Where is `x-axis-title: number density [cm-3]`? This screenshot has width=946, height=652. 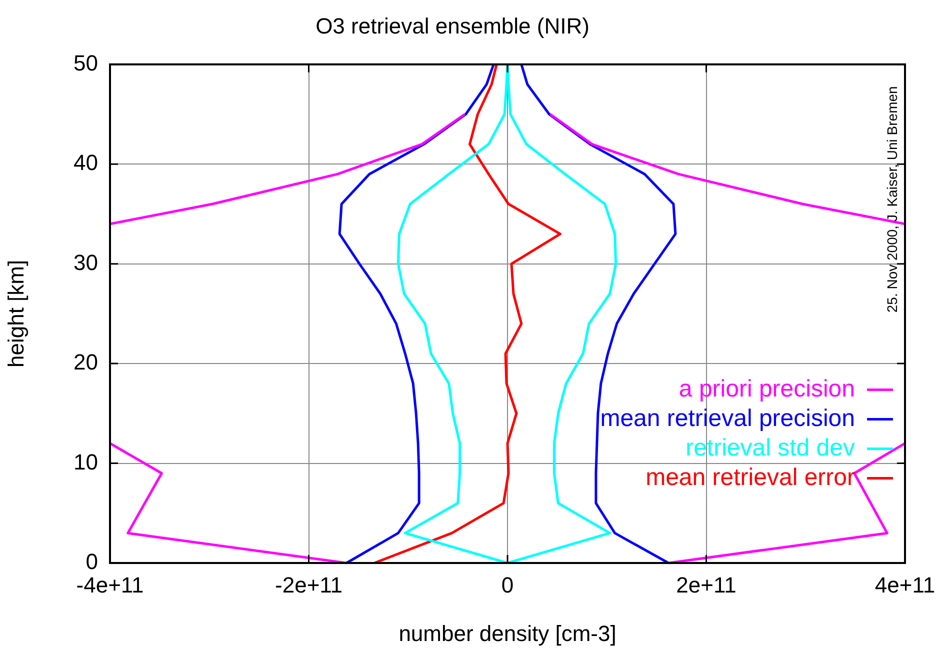
x-axis-title: number density [cm-3] is located at coordinates (507, 633).